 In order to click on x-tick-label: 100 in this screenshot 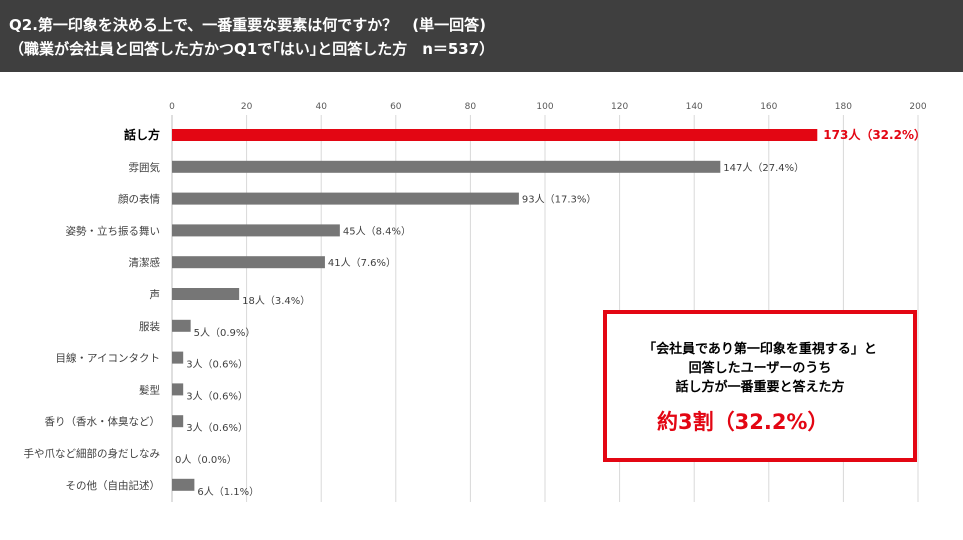, I will do `click(544, 107)`.